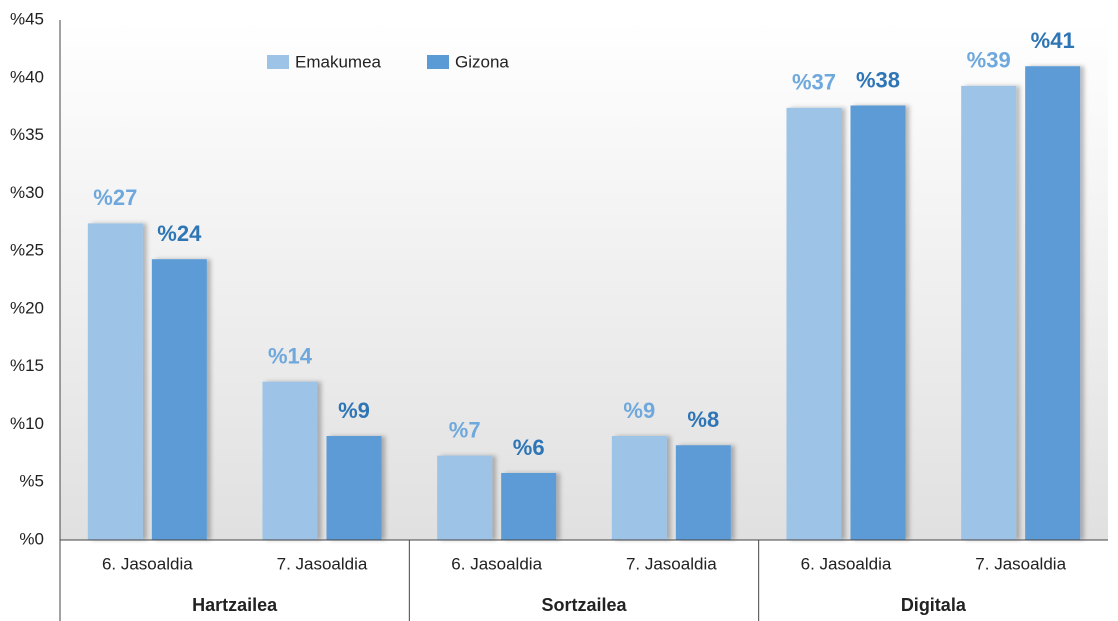 The width and height of the screenshot is (1118, 621). Describe the element at coordinates (27, 134) in the screenshot. I see `y-tick-label: %35` at that location.